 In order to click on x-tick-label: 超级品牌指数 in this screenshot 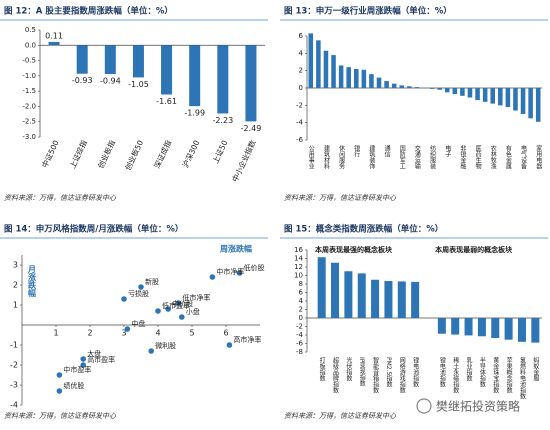, I will do `click(335, 375)`.